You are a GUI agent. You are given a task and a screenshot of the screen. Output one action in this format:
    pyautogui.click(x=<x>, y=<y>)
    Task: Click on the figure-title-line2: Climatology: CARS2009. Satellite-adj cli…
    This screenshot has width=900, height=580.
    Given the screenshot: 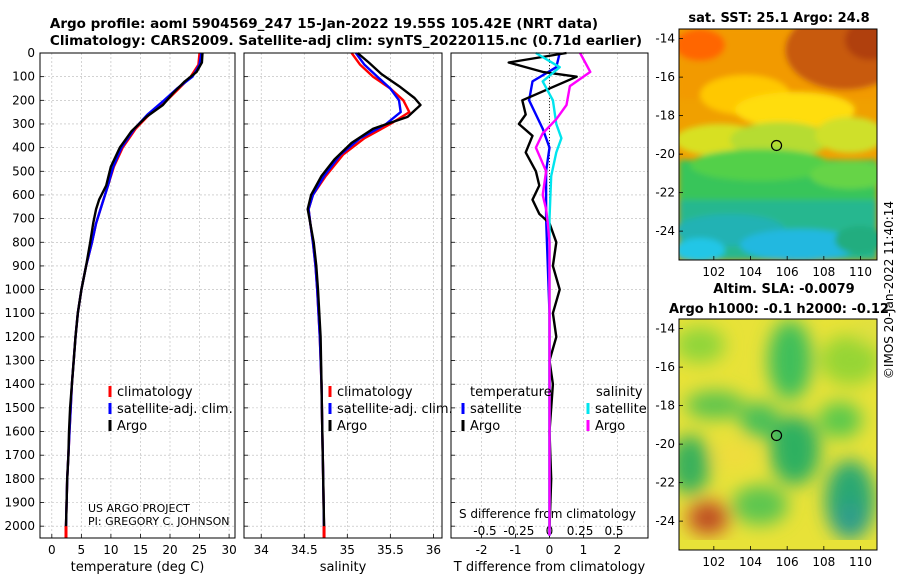 What is the action you would take?
    pyautogui.click(x=346, y=41)
    